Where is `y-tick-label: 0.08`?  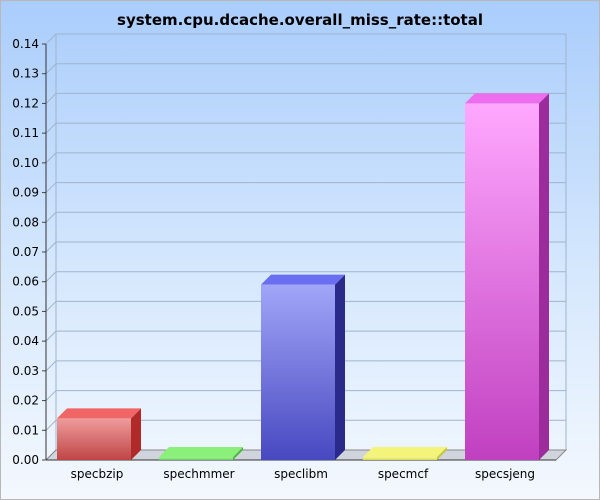 y-tick-label: 0.08 is located at coordinates (25, 222).